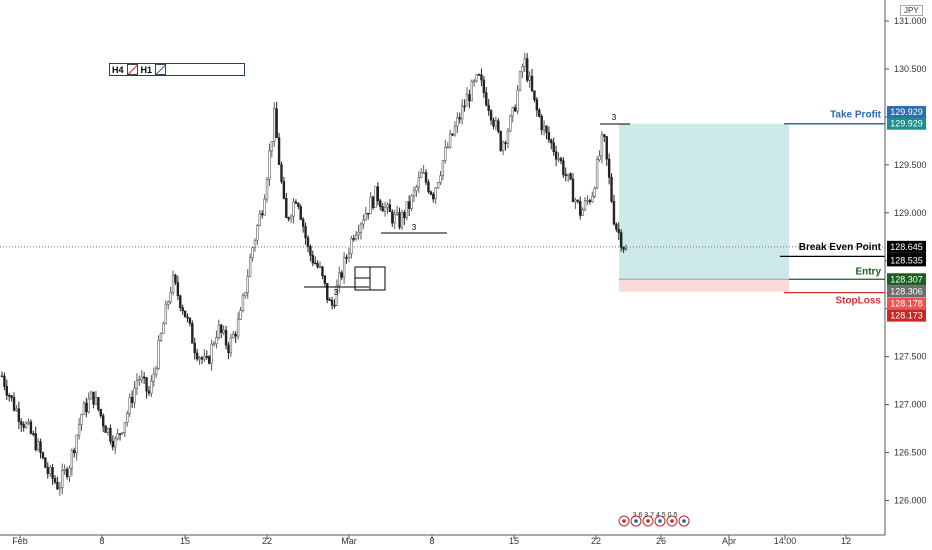 Image resolution: width=932 pixels, height=550 pixels. Describe the element at coordinates (910, 69) in the screenshot. I see `y-tick-label: 130.500` at that location.